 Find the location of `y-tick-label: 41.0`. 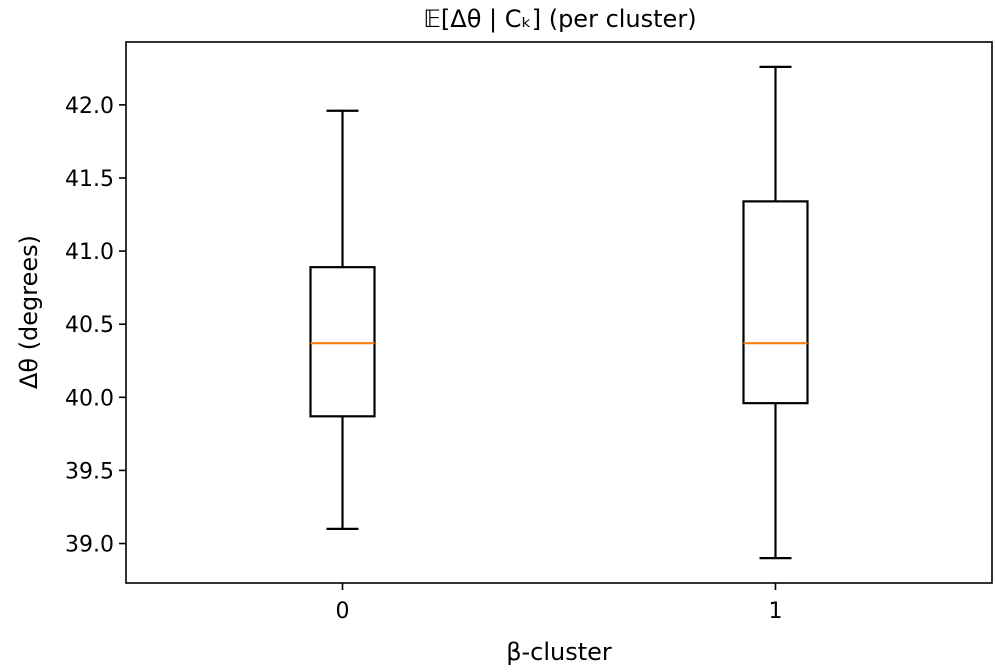

y-tick-label: 41.0 is located at coordinates (89, 252).